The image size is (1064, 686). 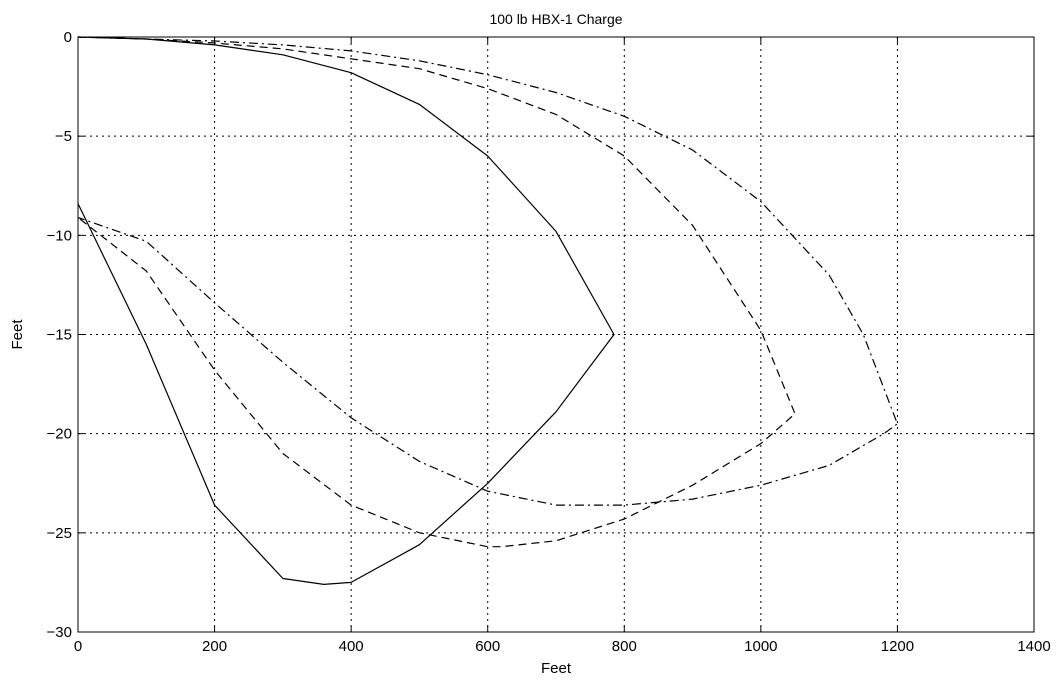 What do you see at coordinates (59, 235) in the screenshot?
I see `y-tick-label: −10` at bounding box center [59, 235].